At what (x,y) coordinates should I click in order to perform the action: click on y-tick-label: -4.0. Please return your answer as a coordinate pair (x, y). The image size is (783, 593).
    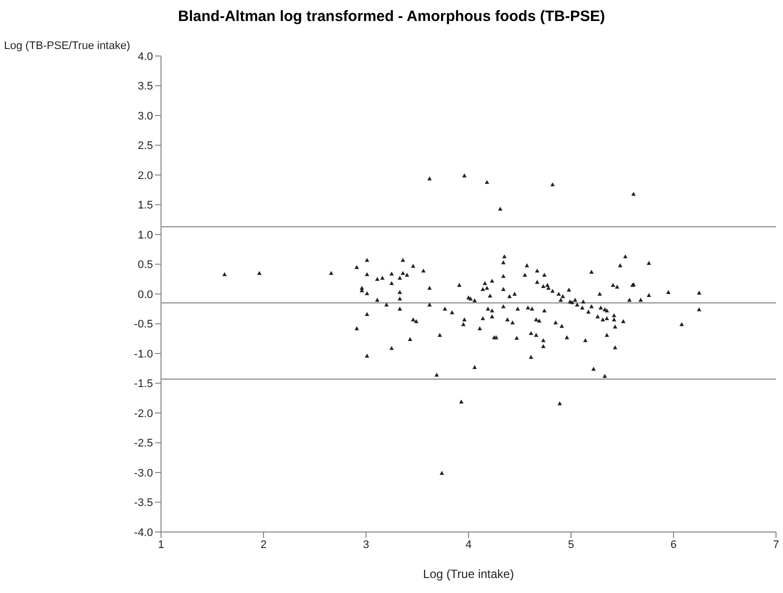
    Looking at the image, I should click on (143, 532).